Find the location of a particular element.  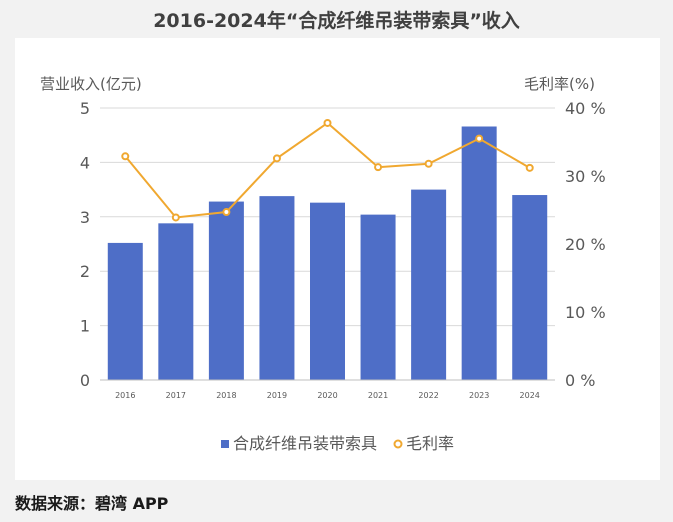

y-tick-label: 1 is located at coordinates (85, 326).